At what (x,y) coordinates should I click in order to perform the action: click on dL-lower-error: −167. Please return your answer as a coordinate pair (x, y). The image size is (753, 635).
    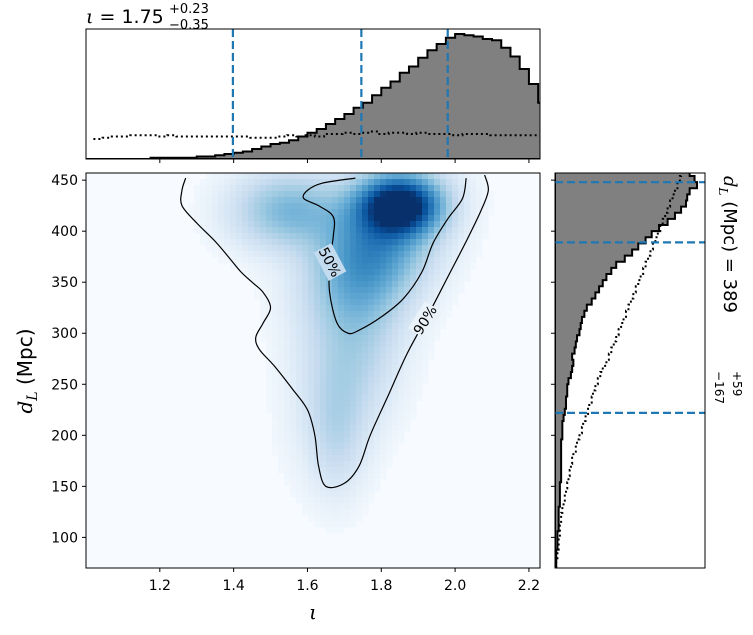
    Looking at the image, I should click on (719, 387).